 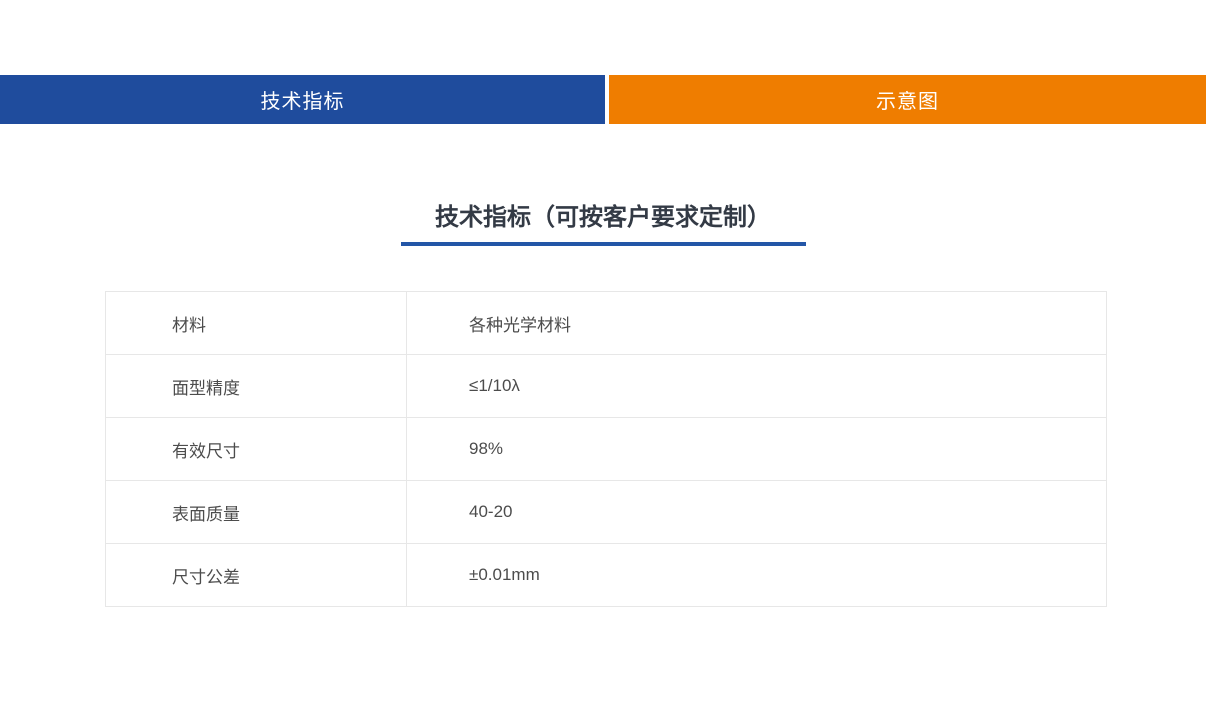 I want to click on spec-value-effective-size: 98%, so click(x=756, y=449).